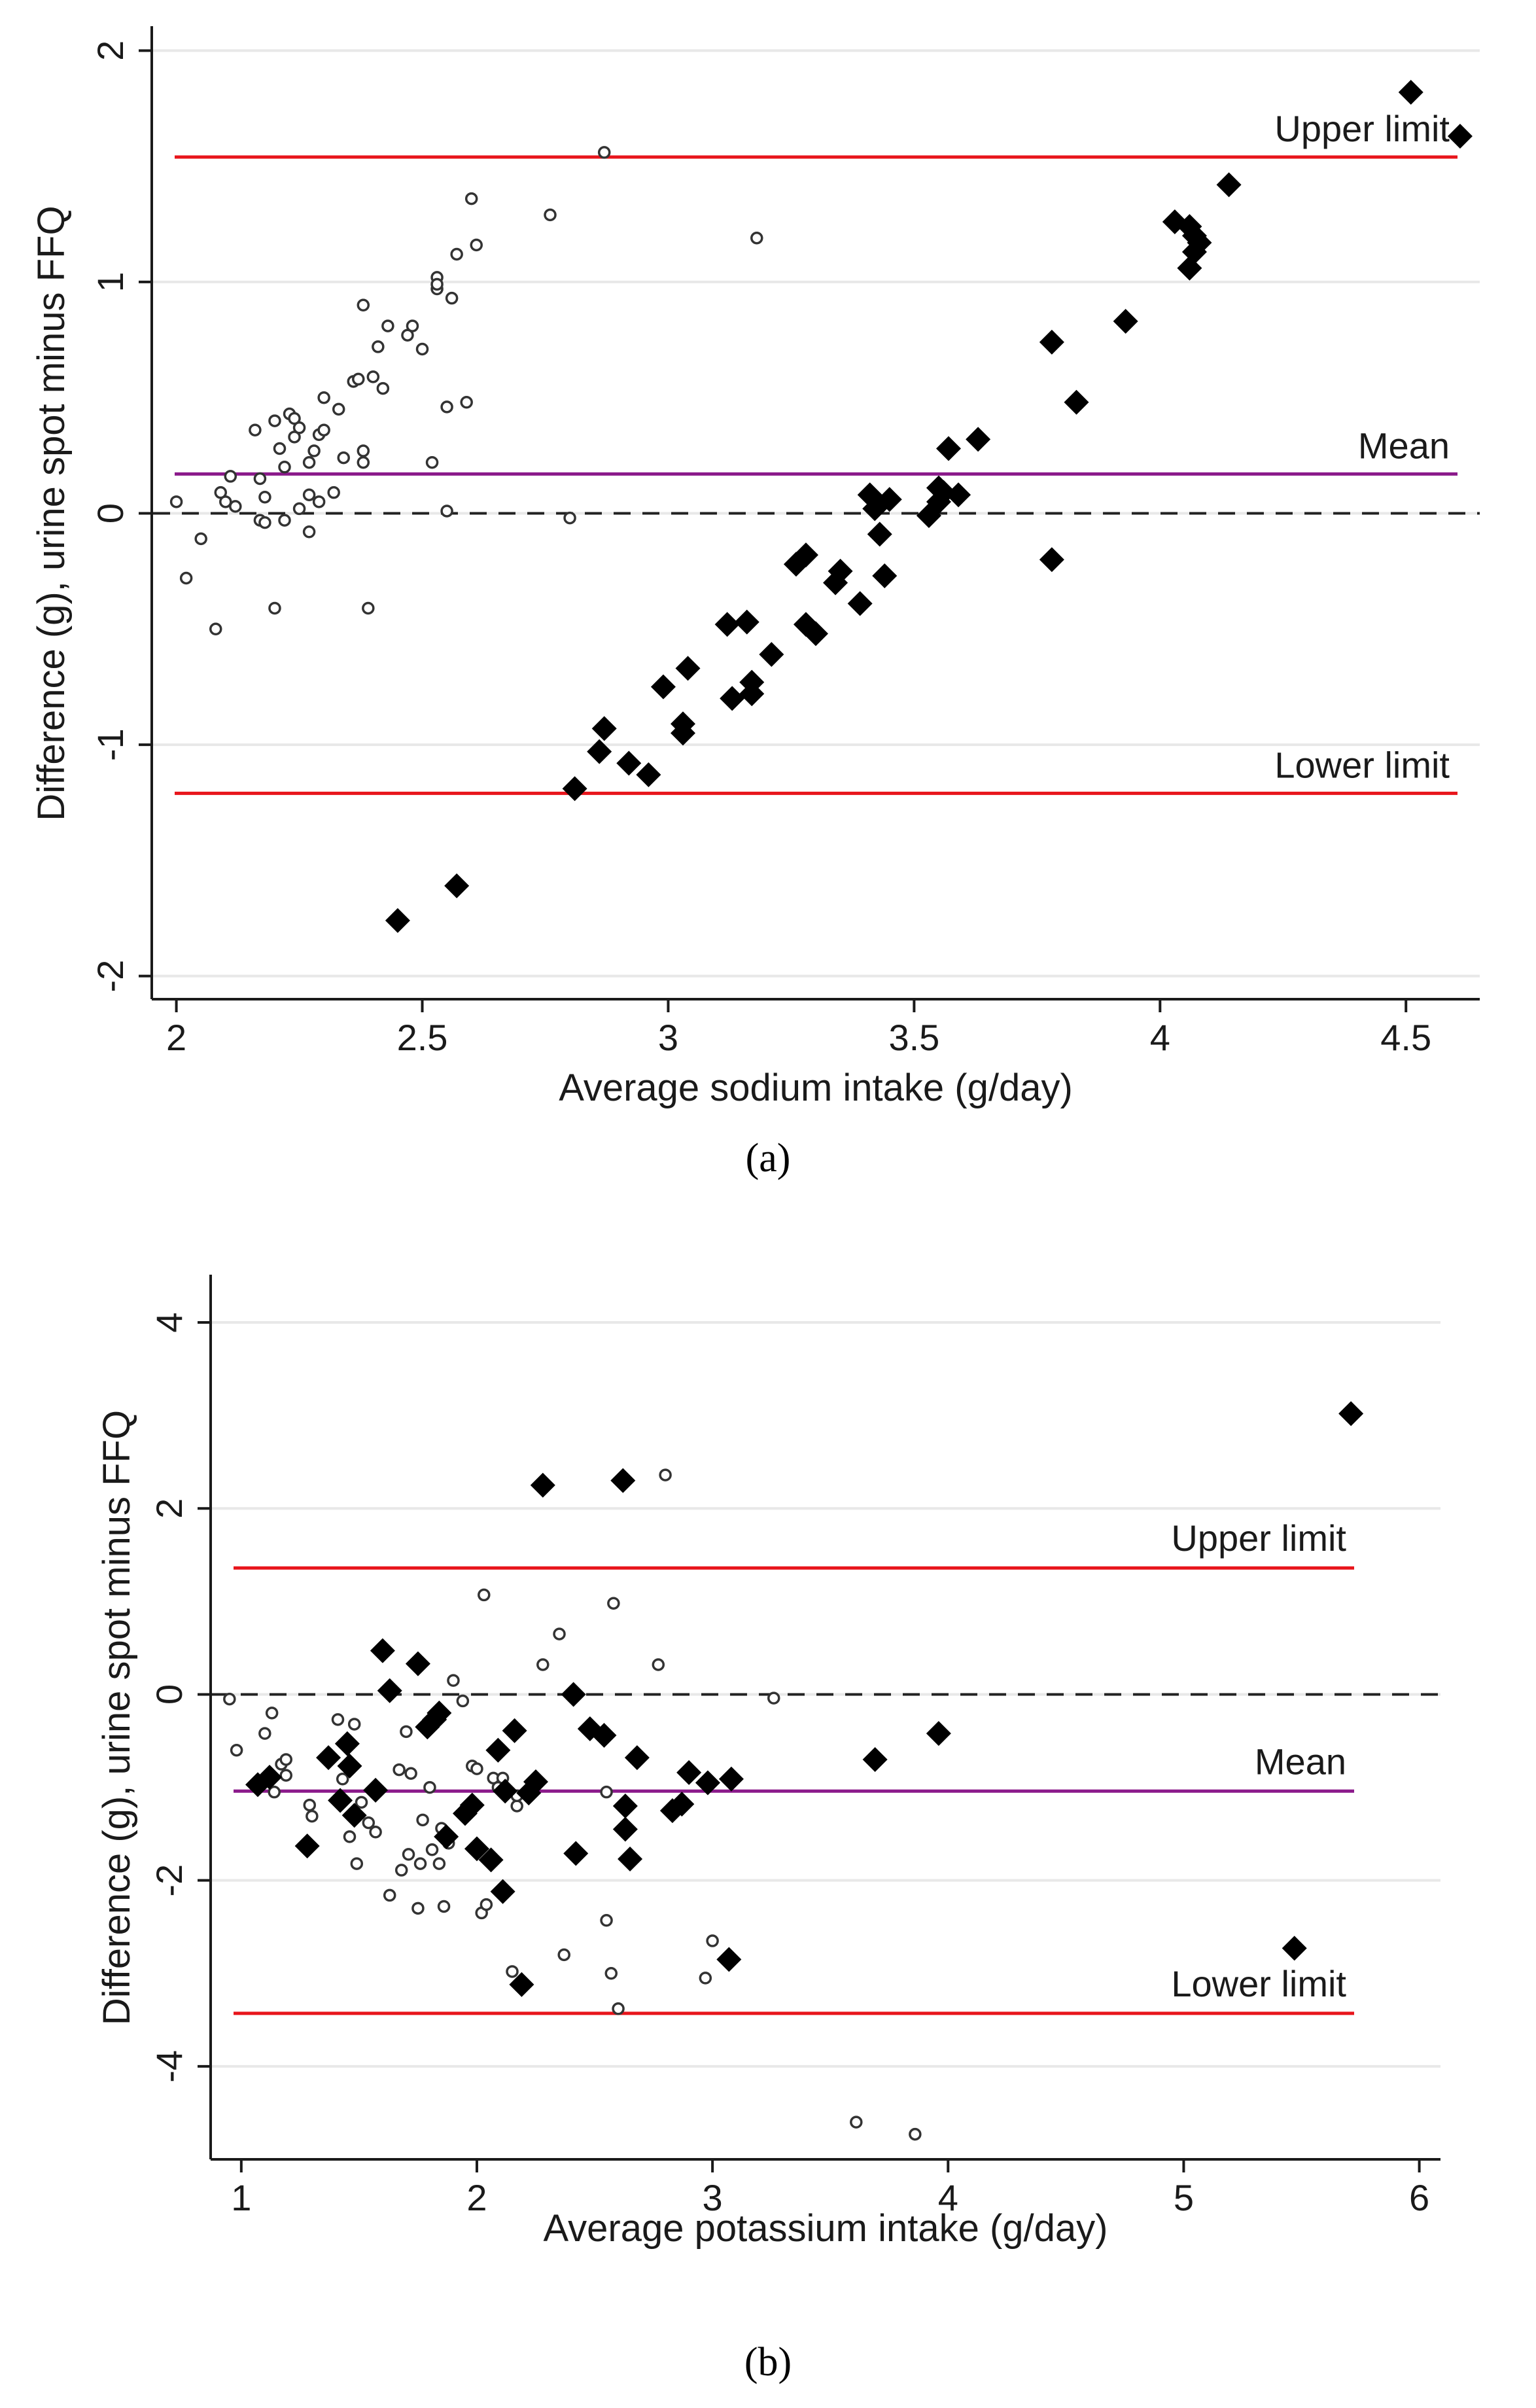 This screenshot has width=1536, height=2408. I want to click on panel-a-y-tick-label-2: 0, so click(110, 513).